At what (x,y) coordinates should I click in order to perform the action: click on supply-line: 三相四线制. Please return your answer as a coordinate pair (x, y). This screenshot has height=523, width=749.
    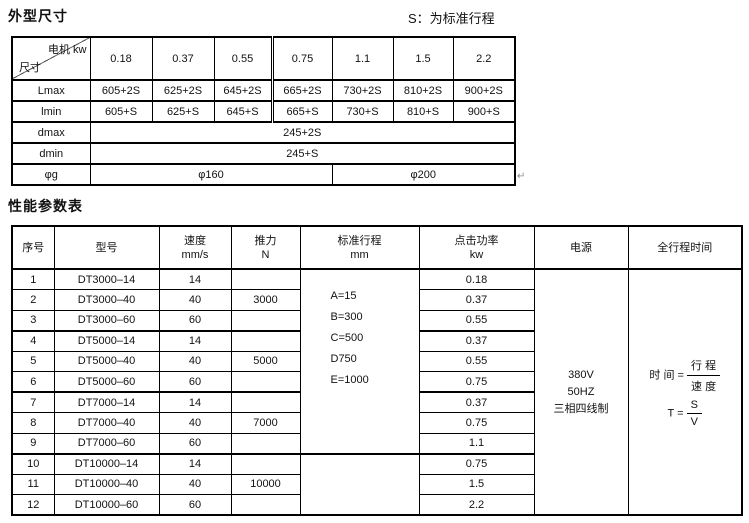
    Looking at the image, I should click on (581, 408).